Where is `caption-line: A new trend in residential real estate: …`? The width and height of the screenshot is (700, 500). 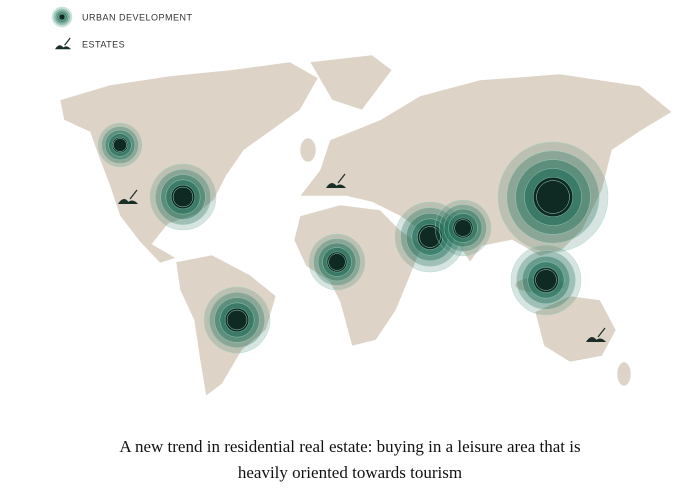 caption-line: A new trend in residential real estate: … is located at coordinates (349, 446).